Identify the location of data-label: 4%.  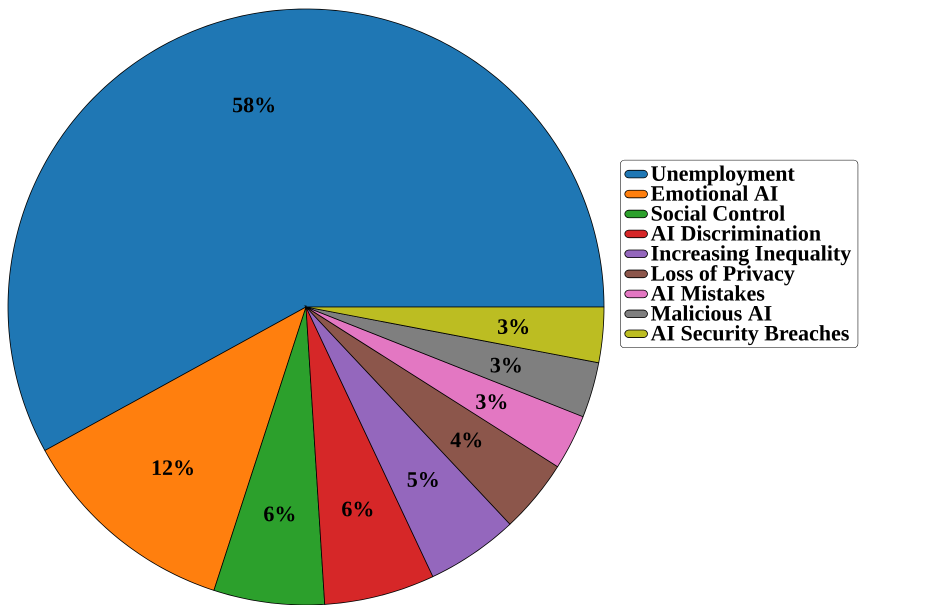
(466, 440).